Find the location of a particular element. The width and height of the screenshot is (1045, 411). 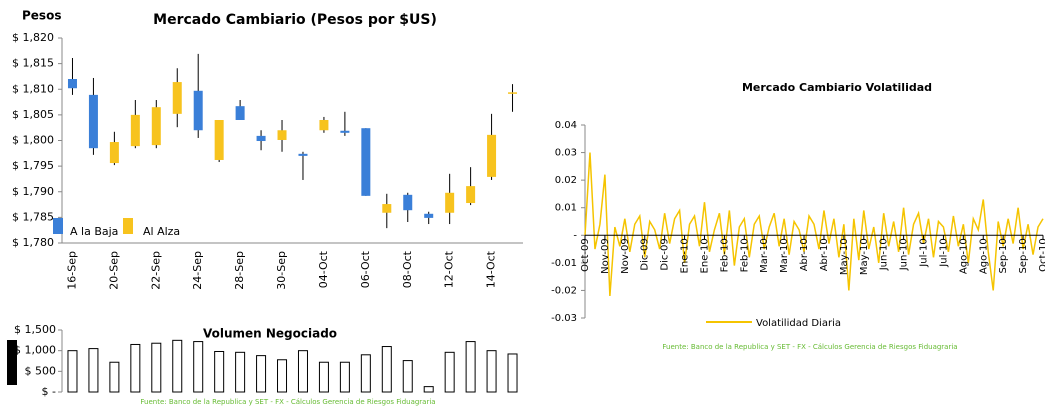

legend-label: A la Baja is located at coordinates (94, 231).